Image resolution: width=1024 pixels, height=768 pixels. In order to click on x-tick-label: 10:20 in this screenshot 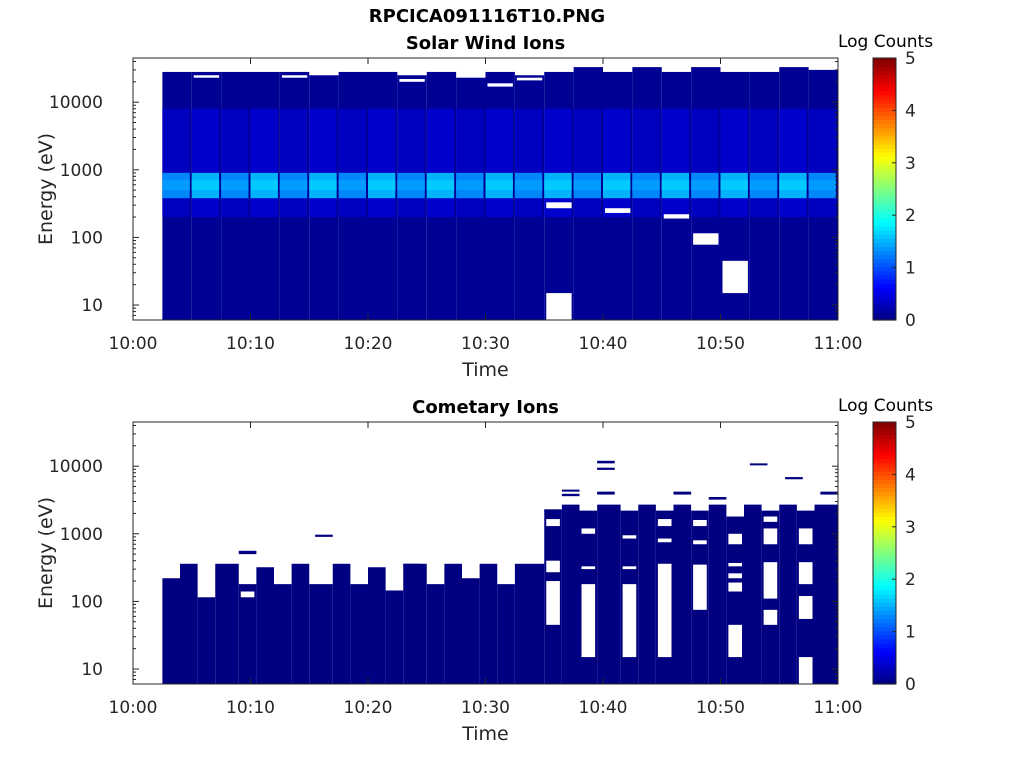, I will do `click(368, 344)`.